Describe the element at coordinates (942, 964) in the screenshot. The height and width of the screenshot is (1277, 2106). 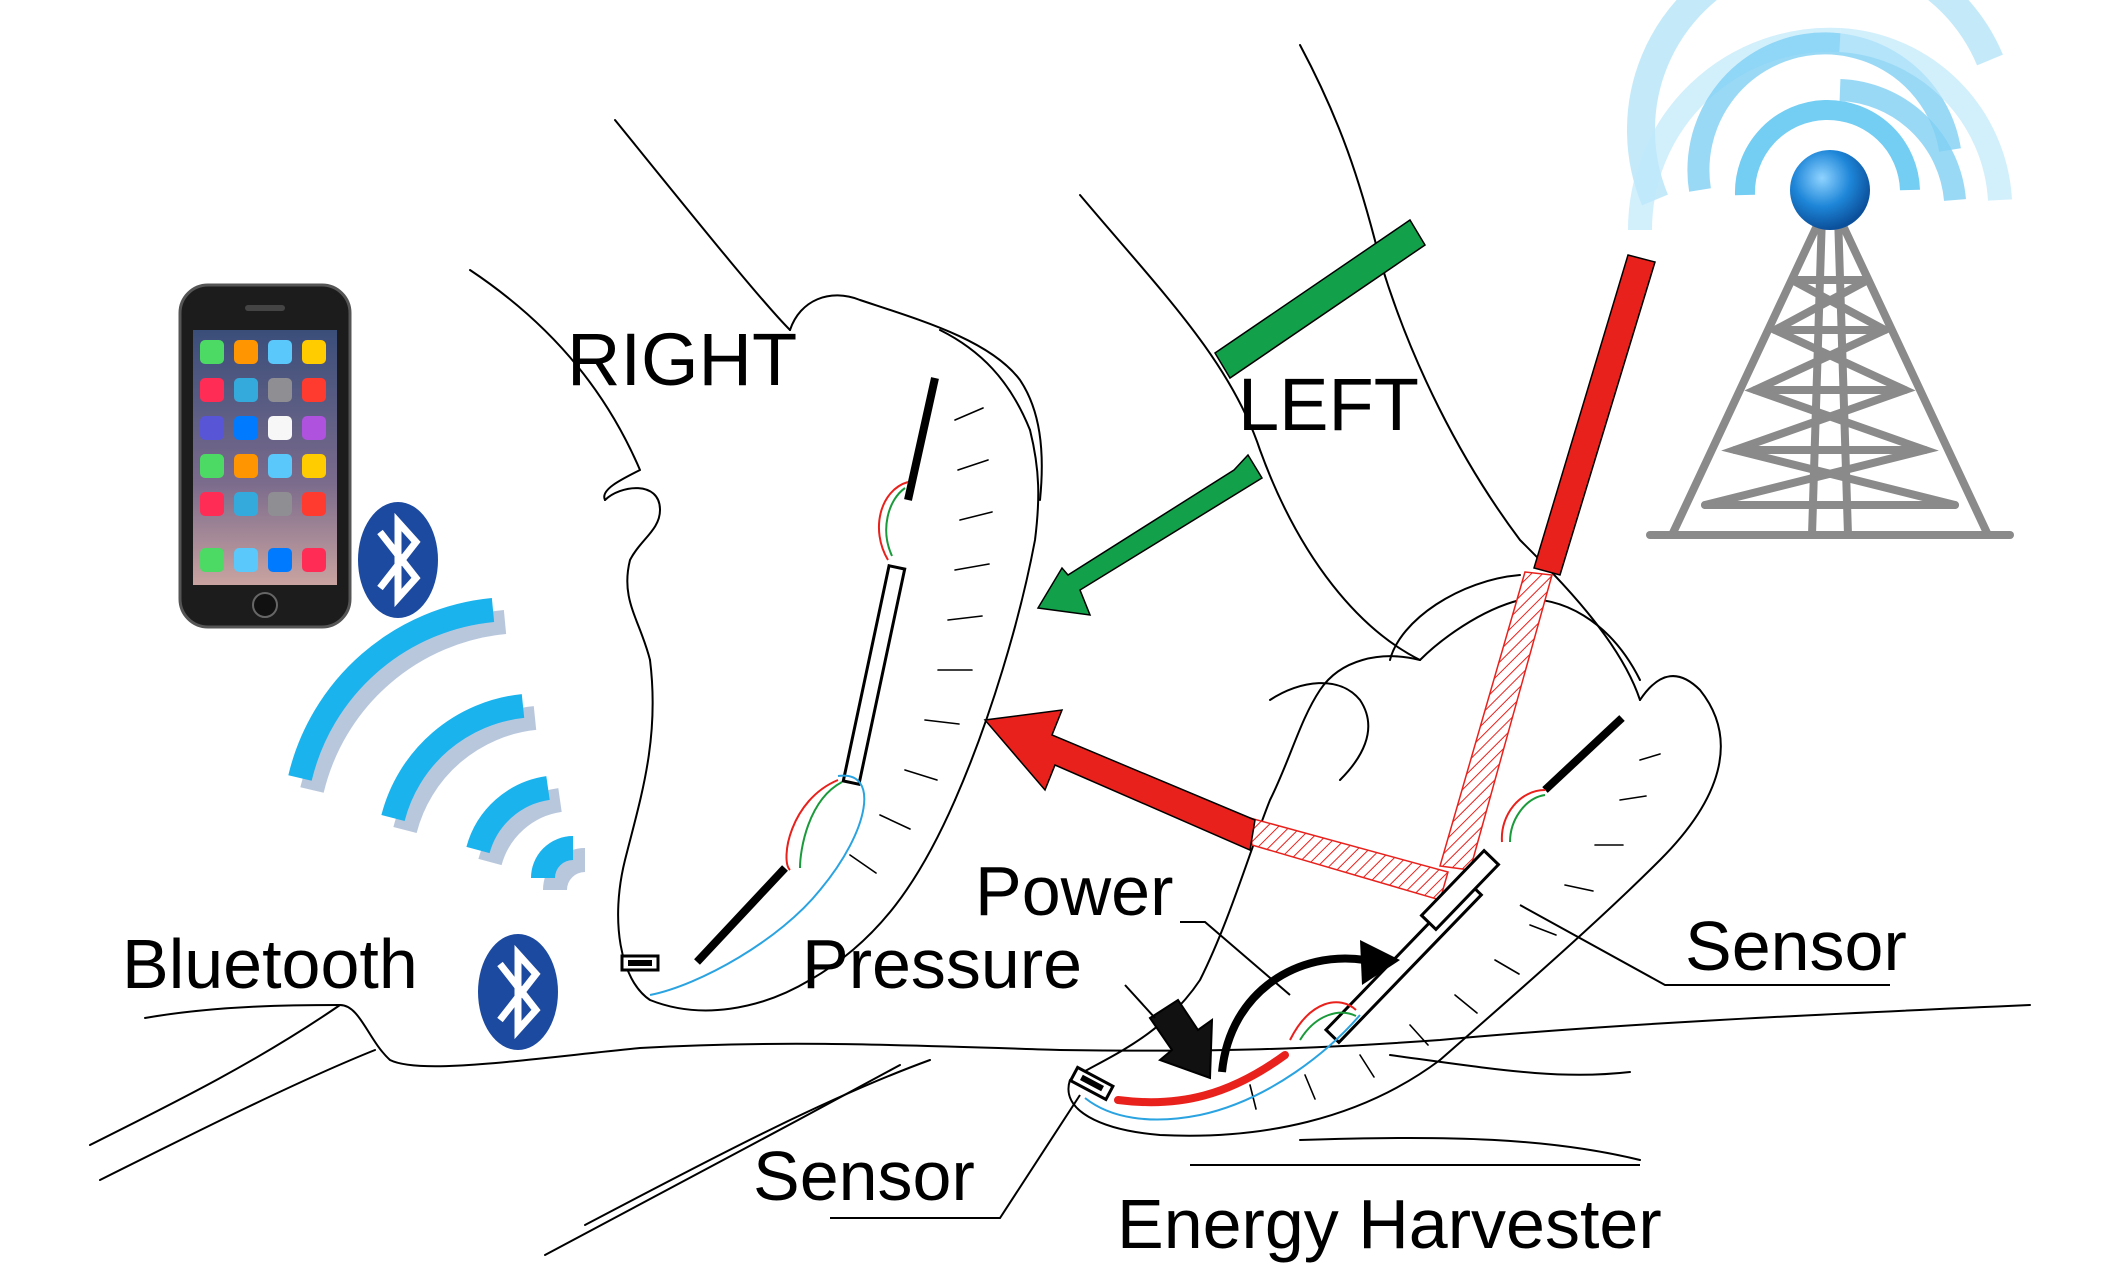
I see `pressure-label: Pressure` at that location.